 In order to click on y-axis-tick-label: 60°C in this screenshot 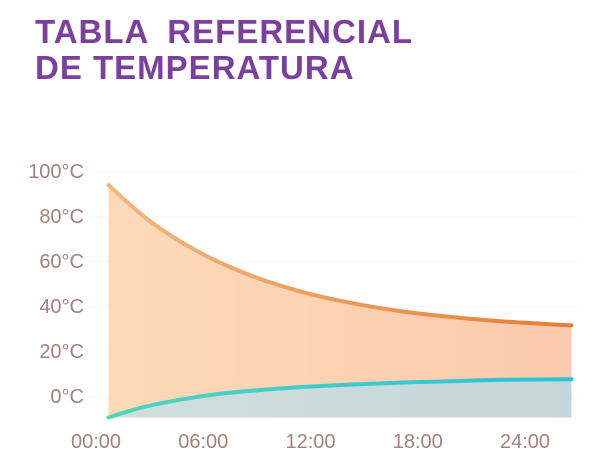, I will do `click(61, 262)`.